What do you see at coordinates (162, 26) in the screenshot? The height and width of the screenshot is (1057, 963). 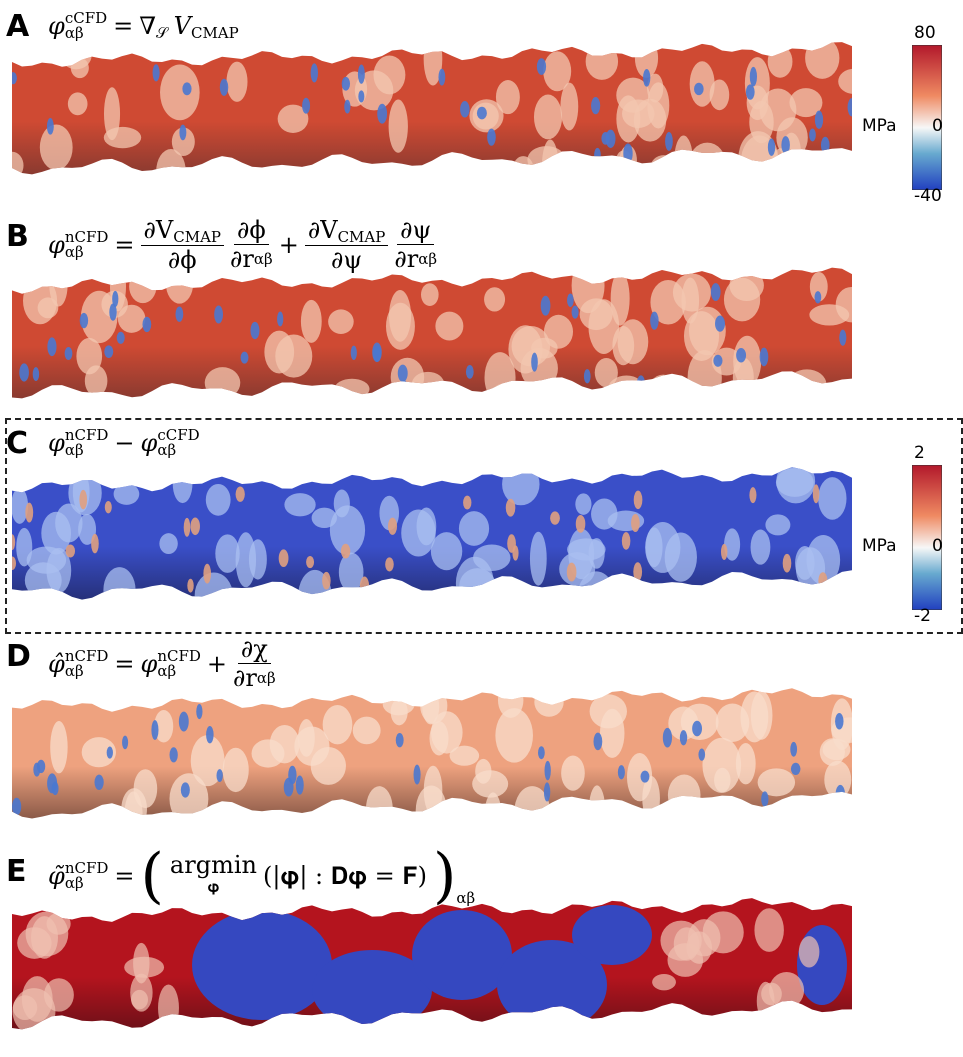 I see `scripts: 𝒮` at bounding box center [162, 26].